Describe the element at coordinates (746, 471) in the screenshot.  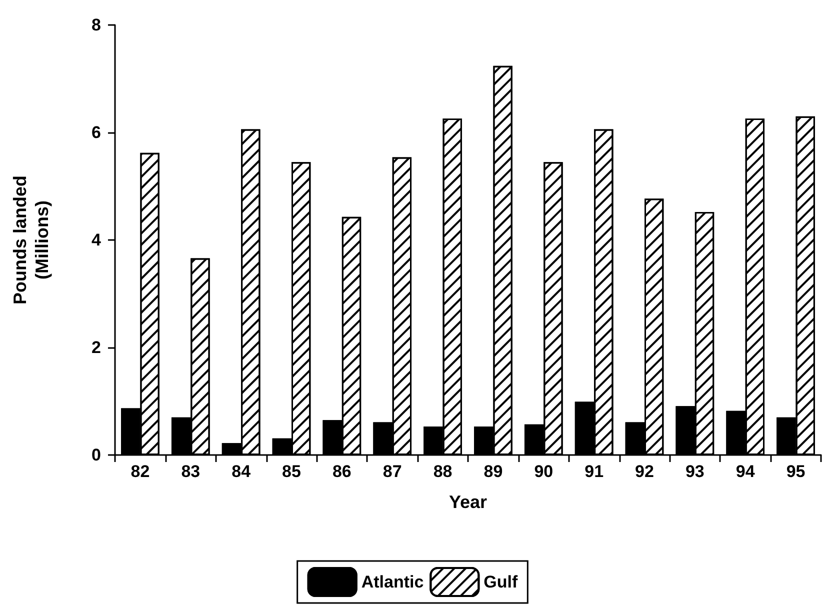
I see `x-tick-label: 94` at that location.